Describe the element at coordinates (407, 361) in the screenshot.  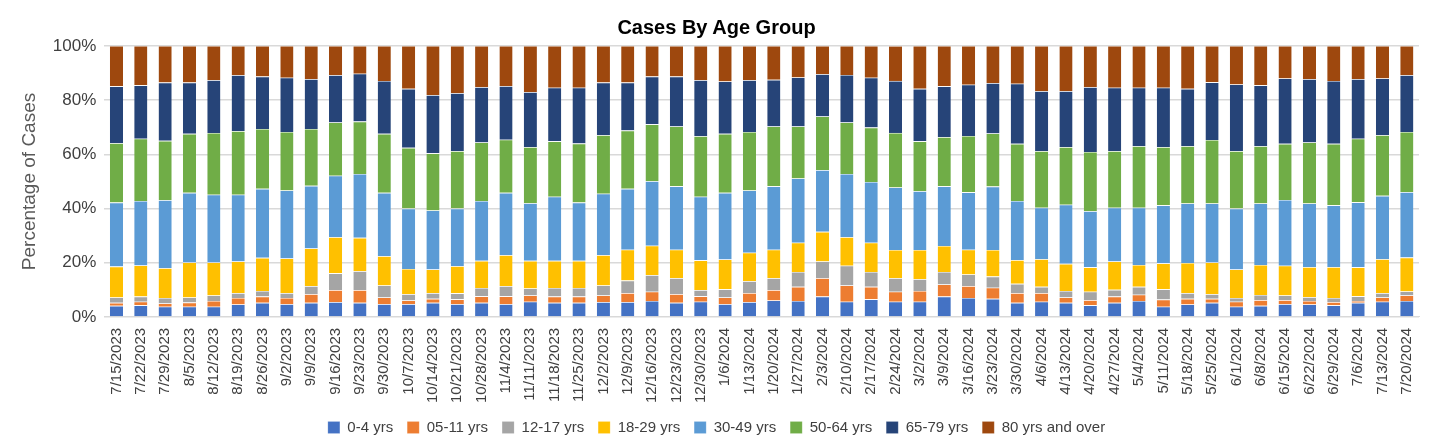
I see `x-tick-label: 10/7/2023` at that location.